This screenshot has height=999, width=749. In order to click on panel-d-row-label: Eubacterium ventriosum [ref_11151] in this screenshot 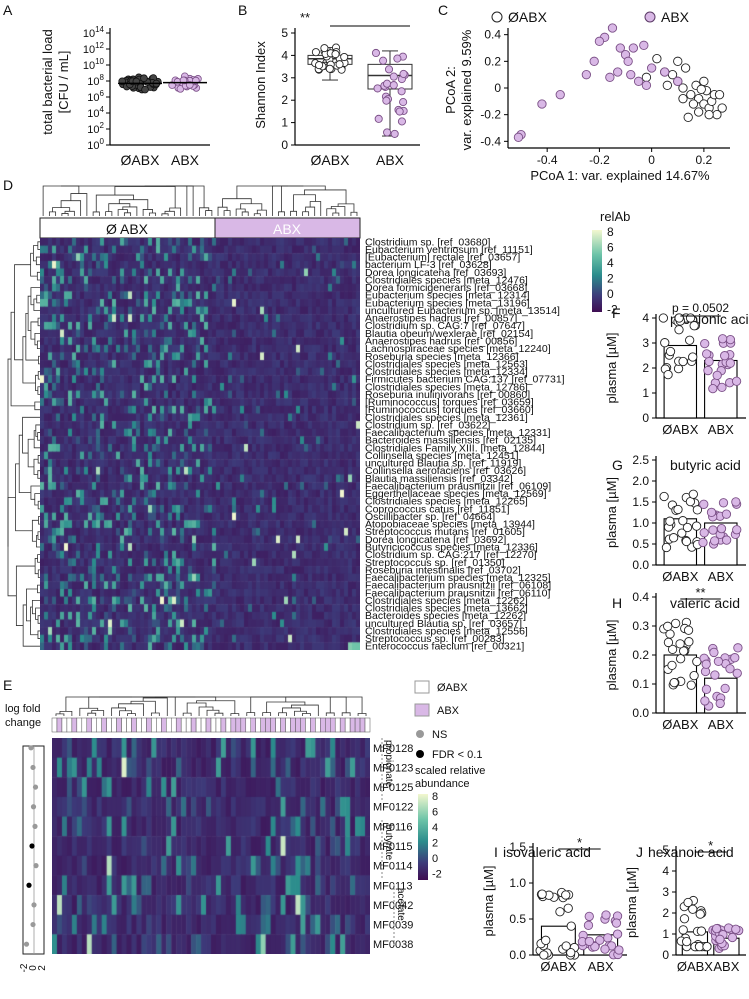, I will do `click(449, 250)`.